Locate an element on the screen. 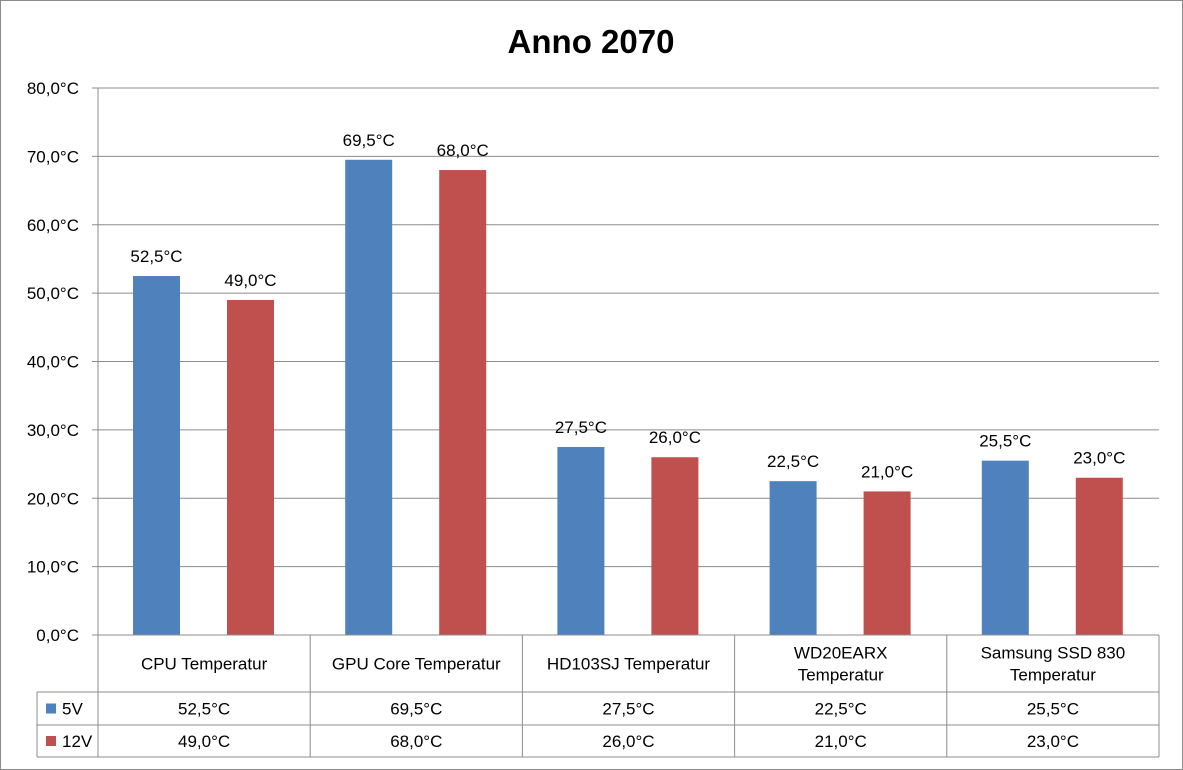  table-cell: 25,5°C is located at coordinates (1053, 709).